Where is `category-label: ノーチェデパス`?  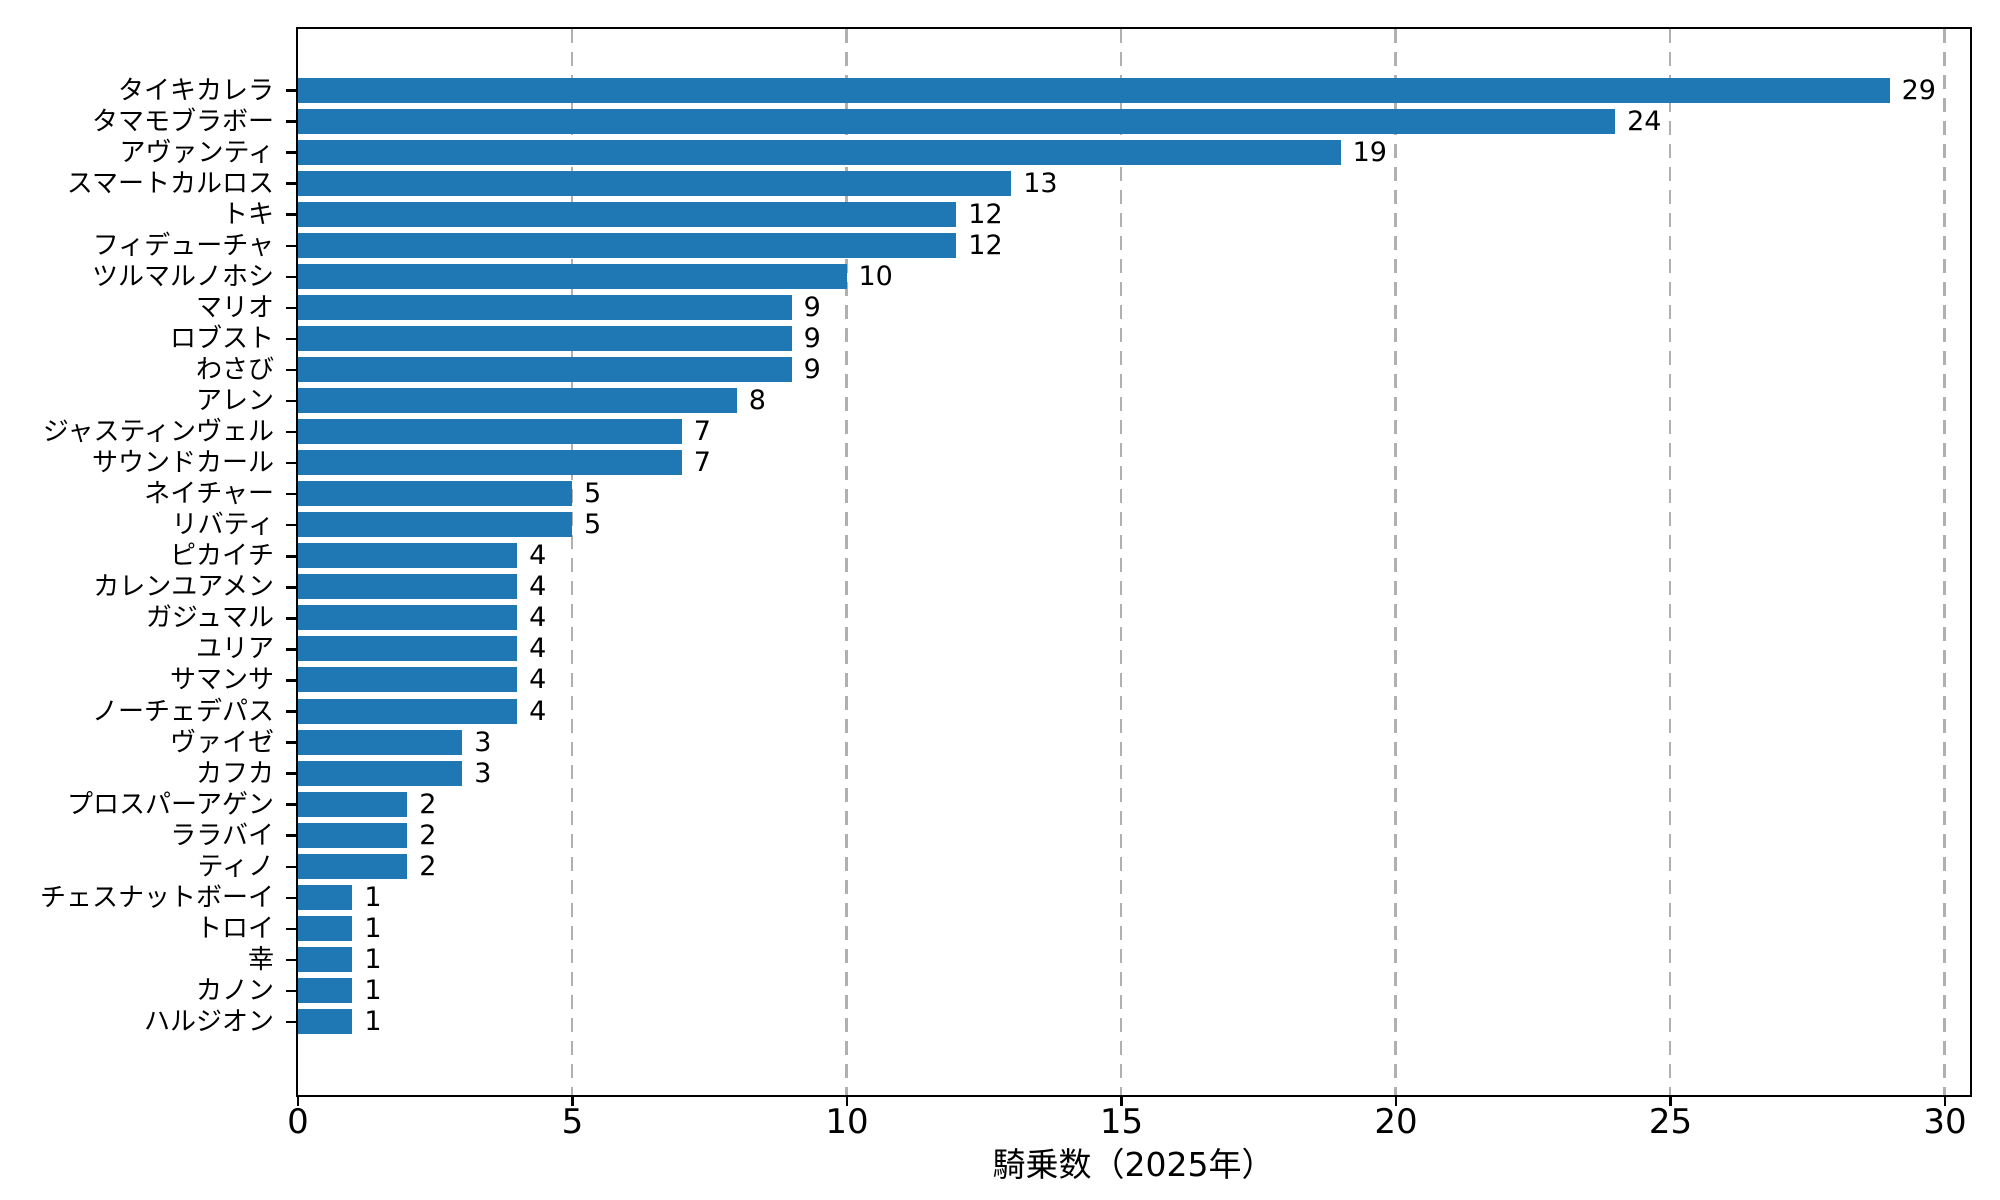
category-label: ノーチェデパス is located at coordinates (182, 711).